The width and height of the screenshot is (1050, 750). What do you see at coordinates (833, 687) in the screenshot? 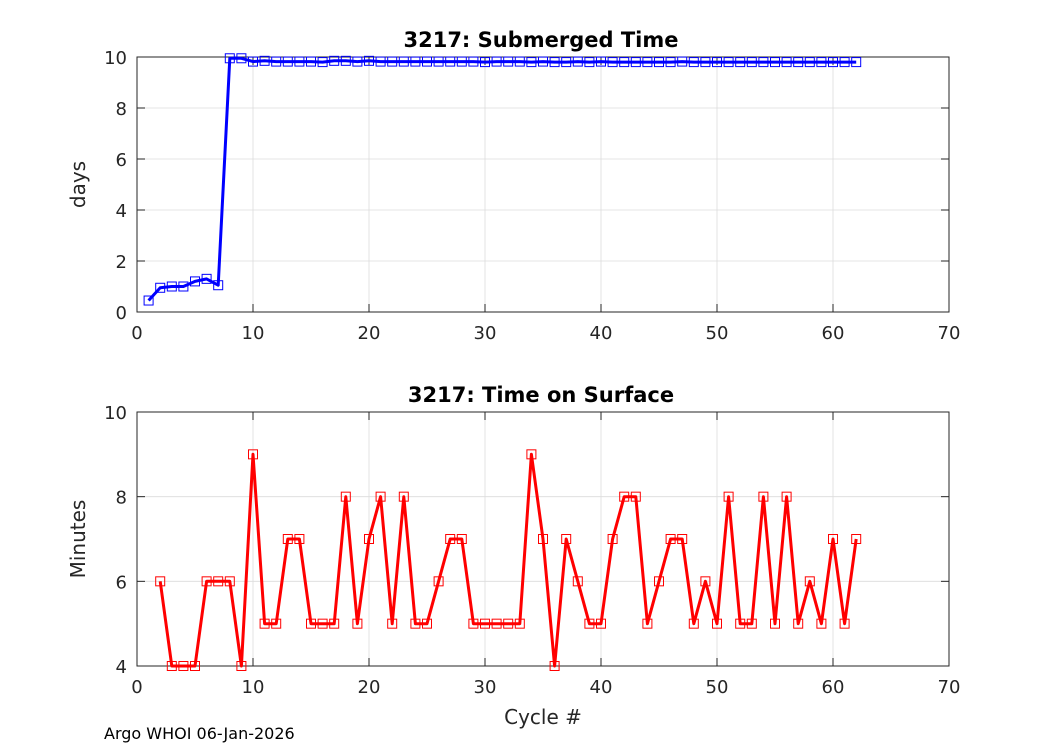
I see `x-tick-label: 60` at bounding box center [833, 687].